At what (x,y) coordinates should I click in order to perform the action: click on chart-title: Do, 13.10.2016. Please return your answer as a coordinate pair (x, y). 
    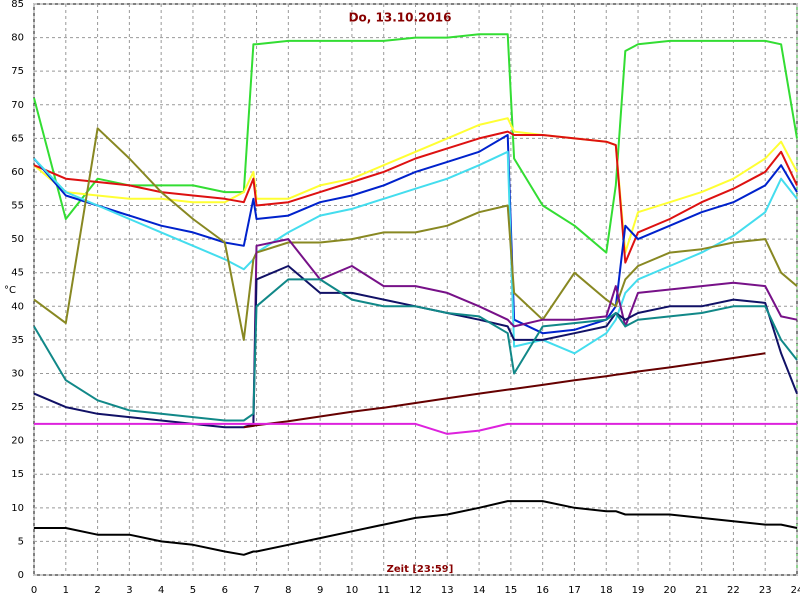
    Looking at the image, I should click on (400, 18).